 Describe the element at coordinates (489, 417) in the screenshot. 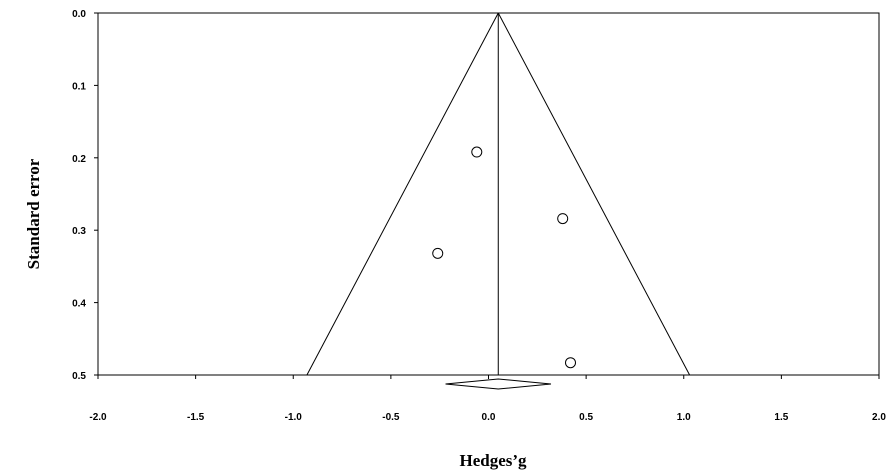

I see `x-tick-label: 0.0` at that location.